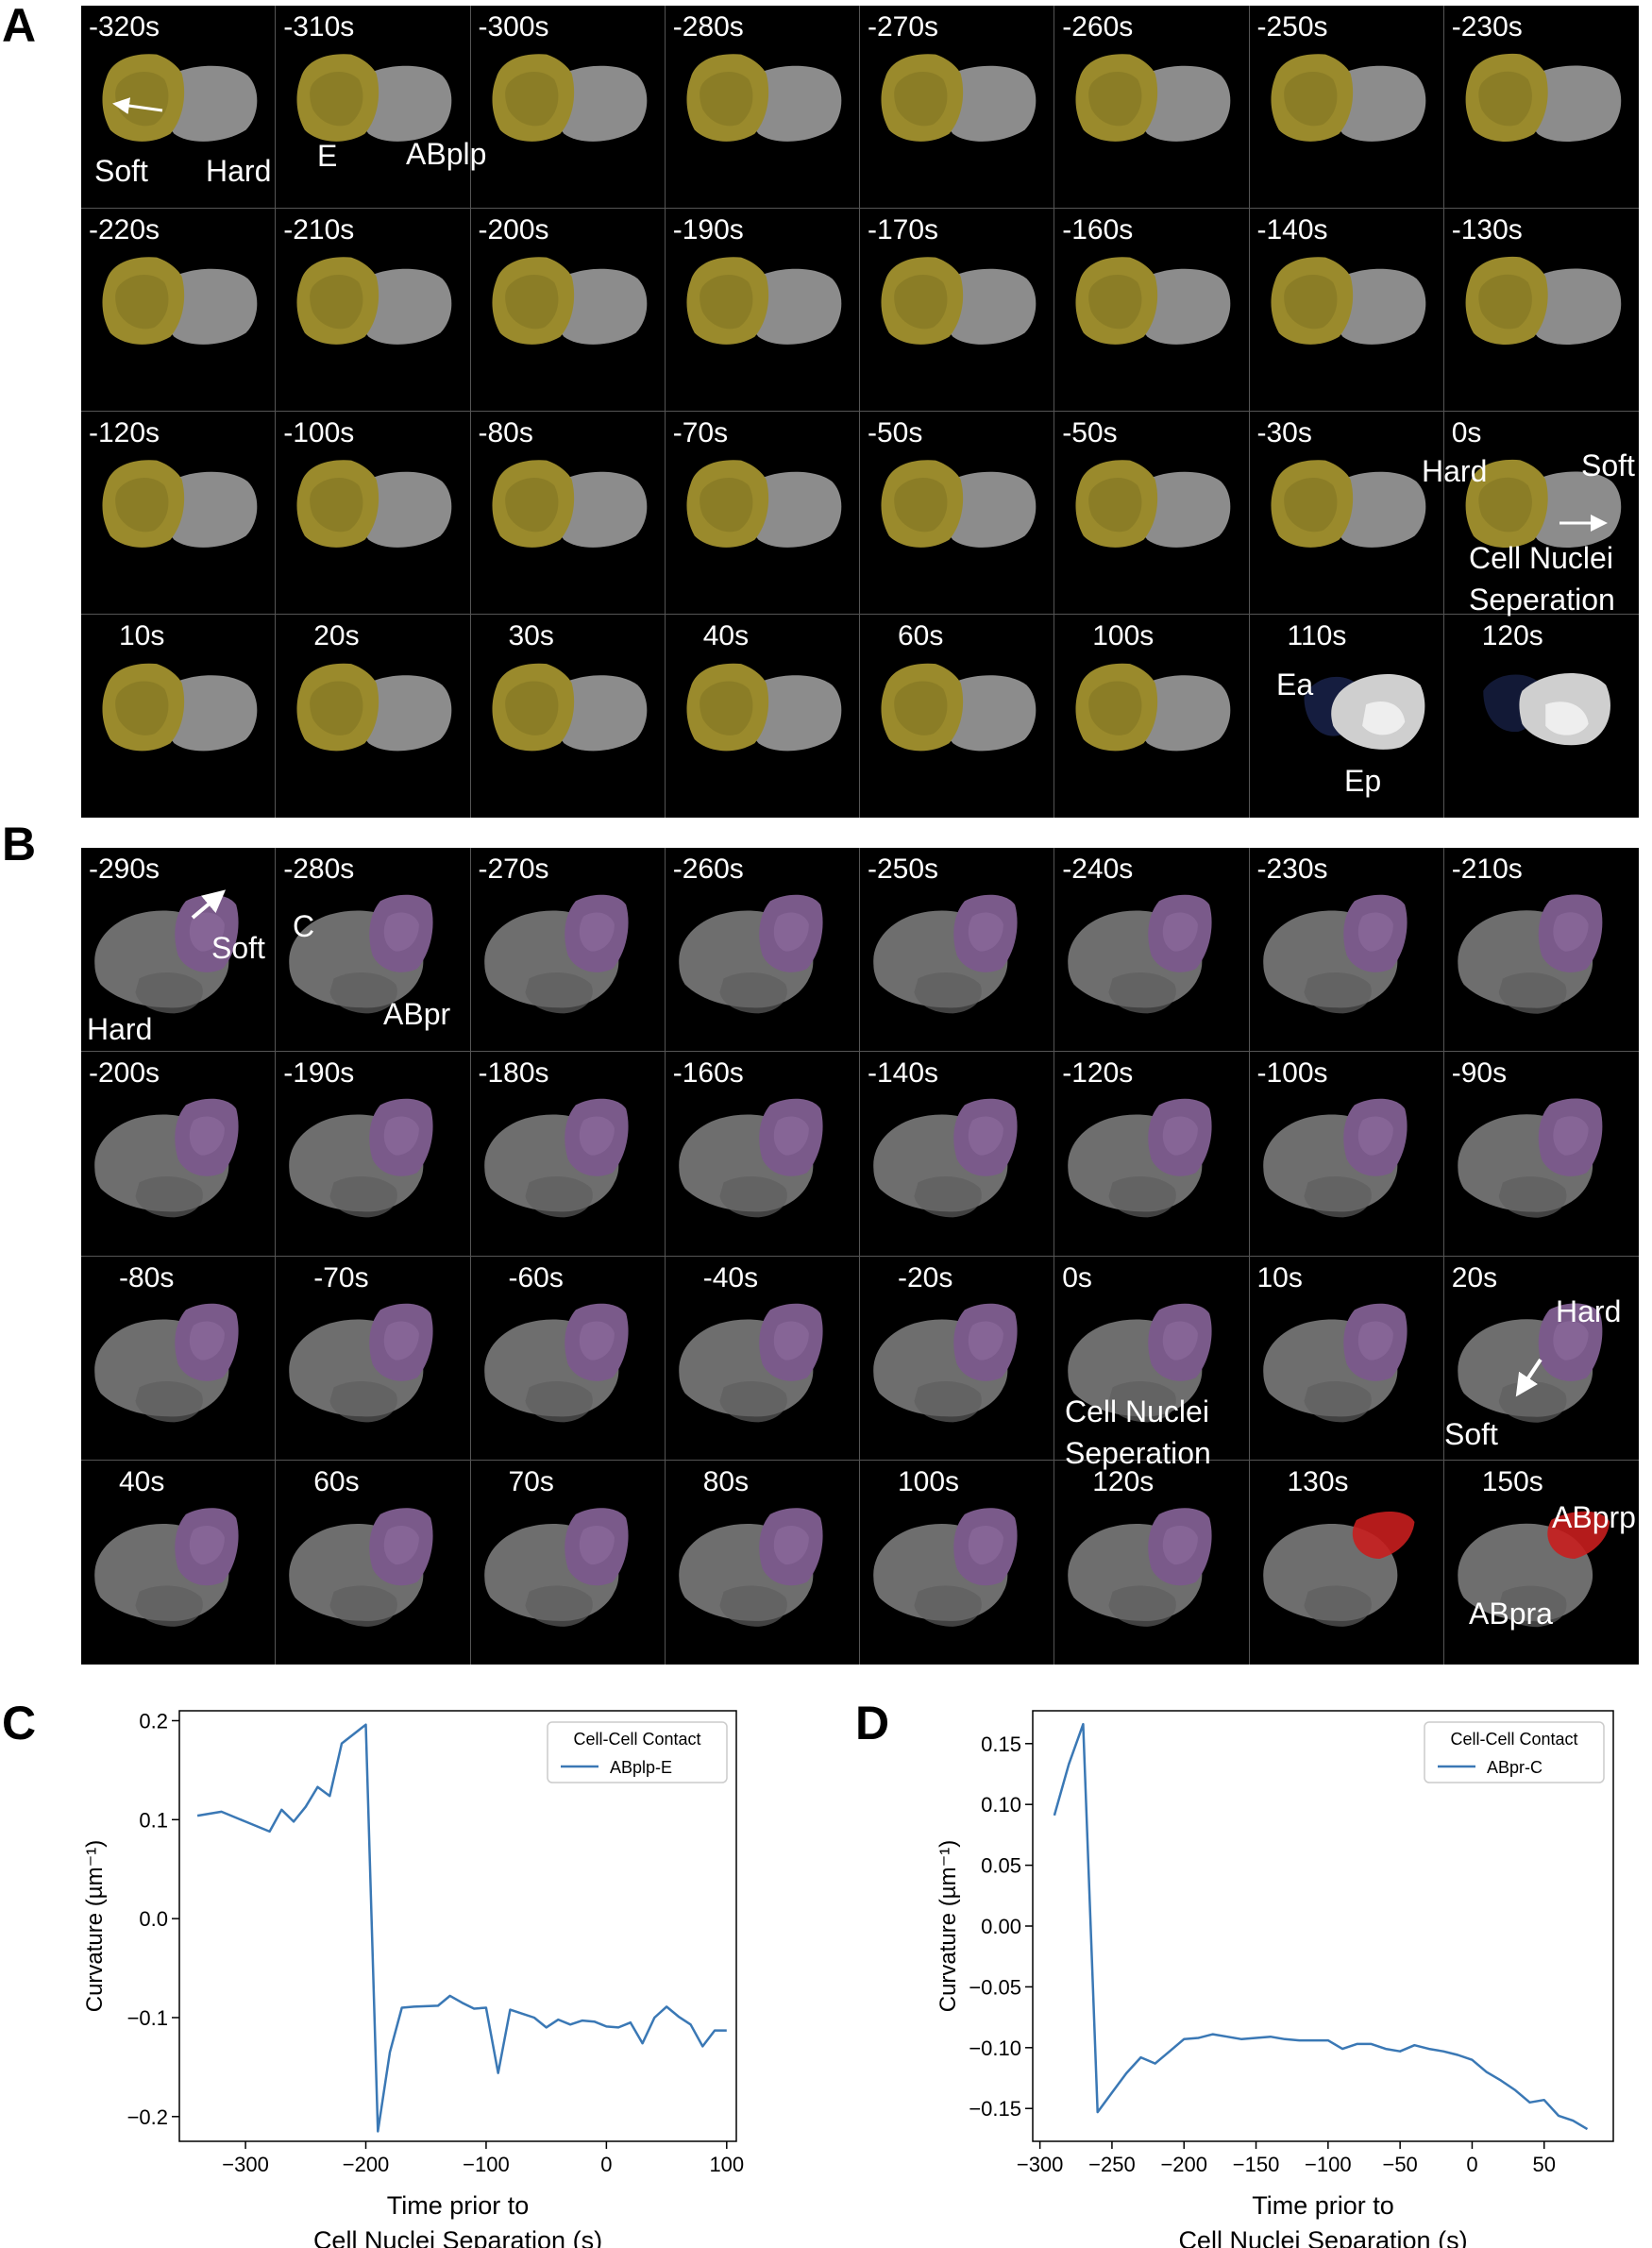 The width and height of the screenshot is (1652, 2248). Describe the element at coordinates (319, 432) in the screenshot. I see `panel-a-time-label: -100s` at that location.